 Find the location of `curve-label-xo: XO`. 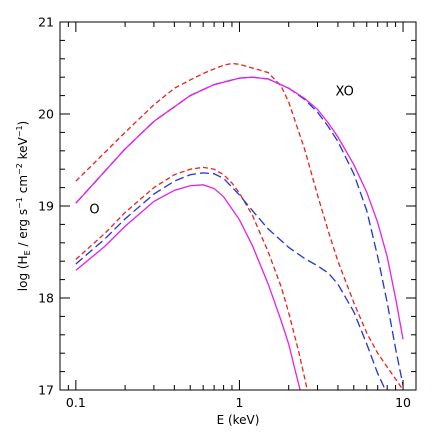

curve-label-xo: XO is located at coordinates (345, 92).